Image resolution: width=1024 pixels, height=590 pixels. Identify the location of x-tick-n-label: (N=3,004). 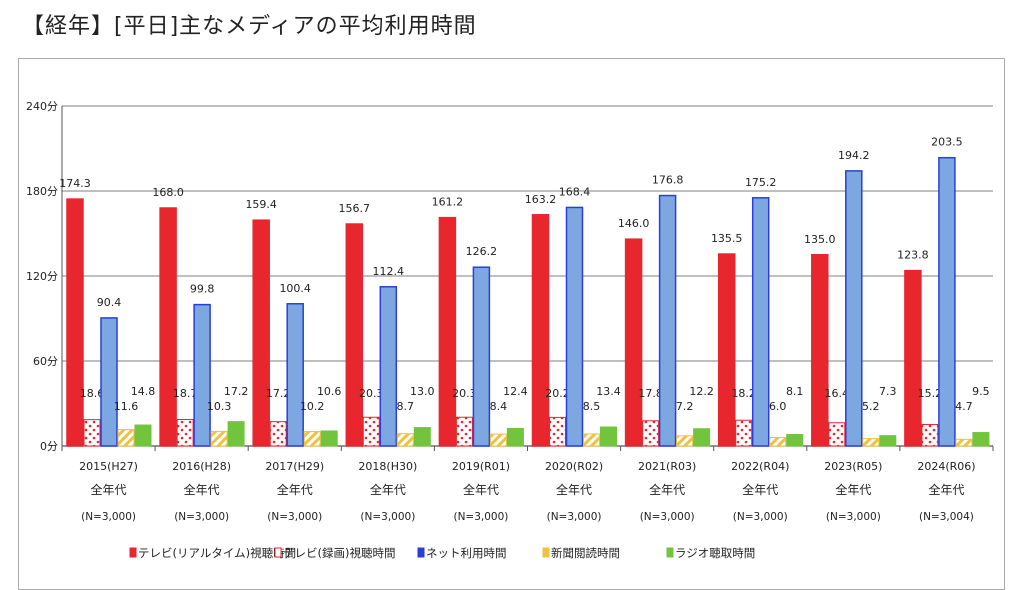
(946, 517).